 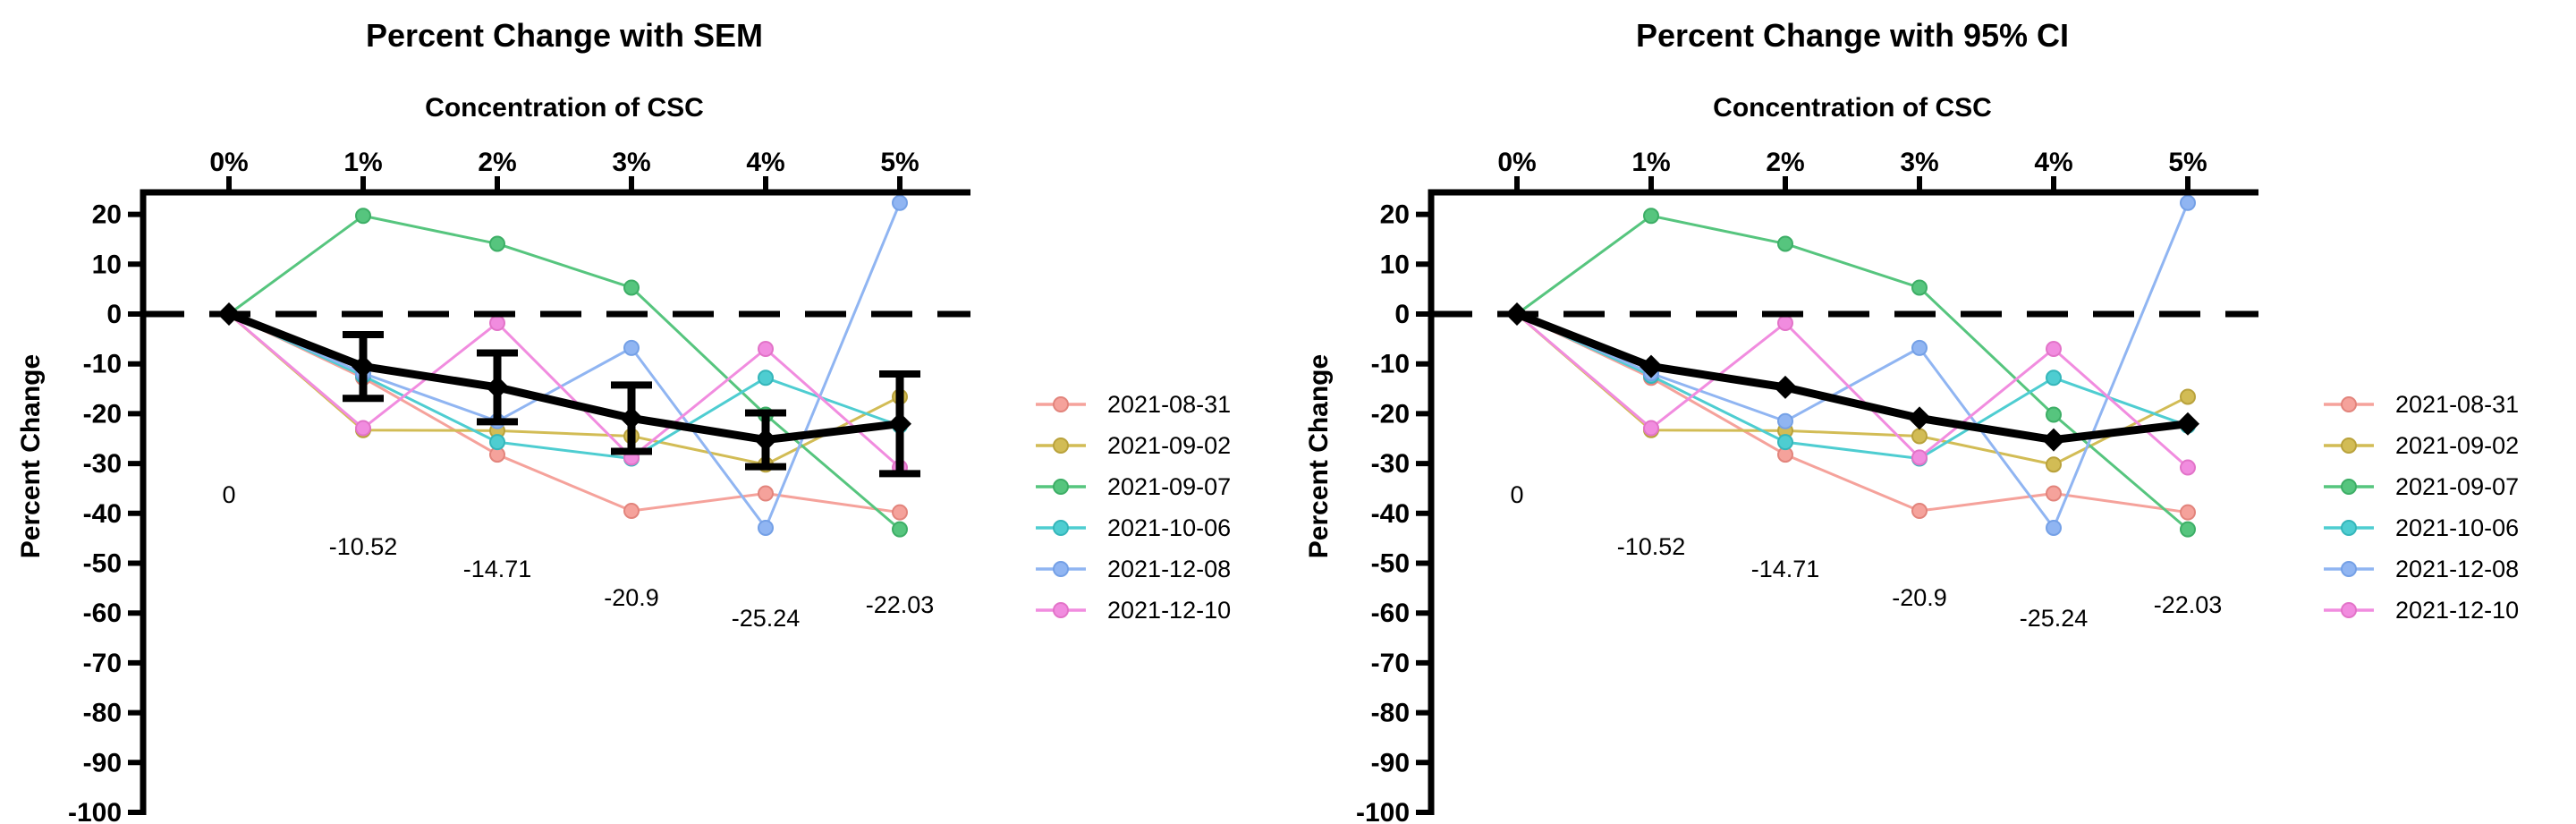 I want to click on legend-label-2021-10-06: 2021-10-06, so click(x=1169, y=527).